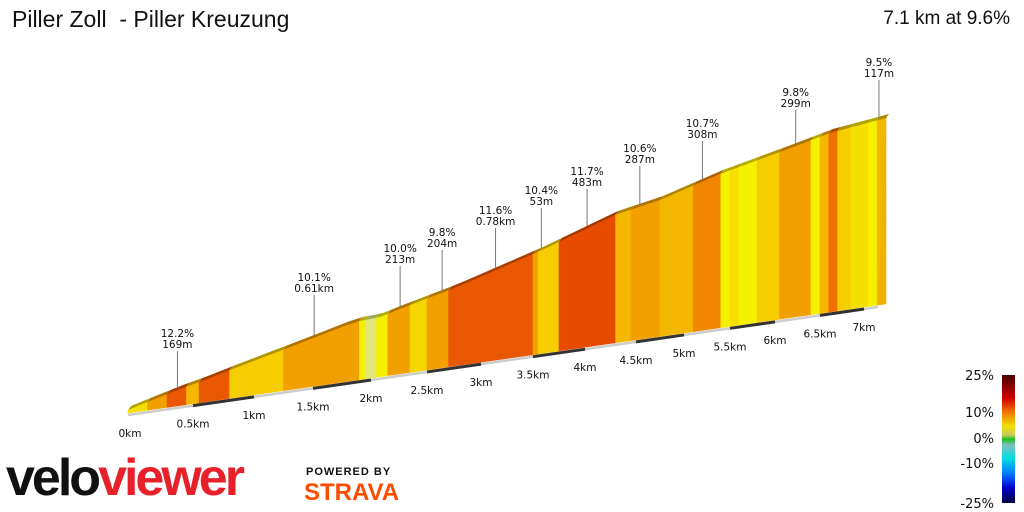  What do you see at coordinates (313, 278) in the screenshot?
I see `annotation-grade: 10.1%` at bounding box center [313, 278].